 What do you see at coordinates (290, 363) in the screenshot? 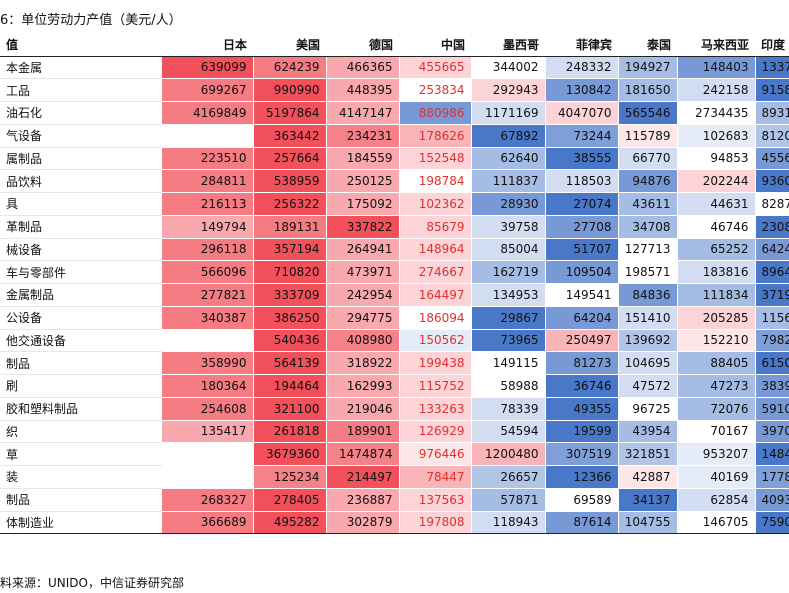
I see `heat-cell: 564139` at bounding box center [290, 363].